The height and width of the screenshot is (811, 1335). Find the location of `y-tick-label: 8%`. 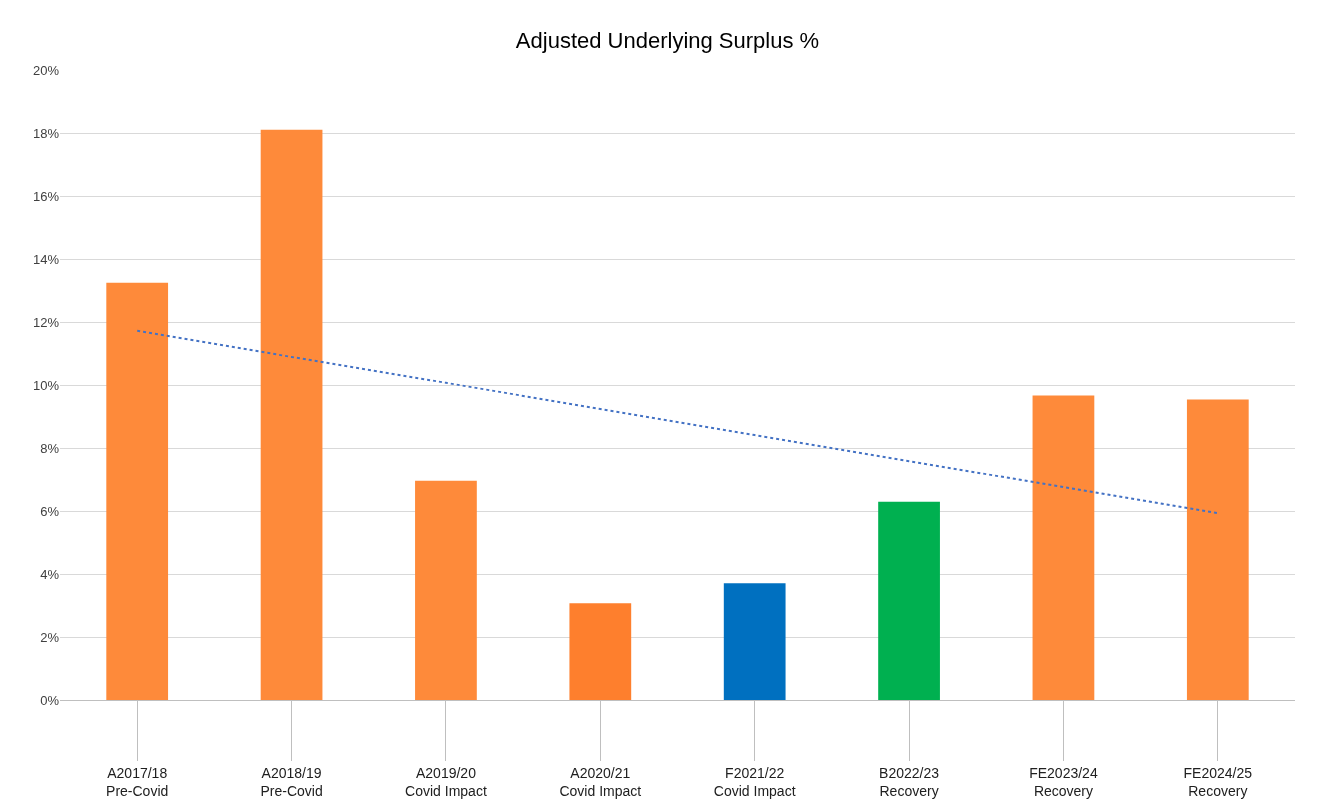

y-tick-label: 8% is located at coordinates (50, 448).